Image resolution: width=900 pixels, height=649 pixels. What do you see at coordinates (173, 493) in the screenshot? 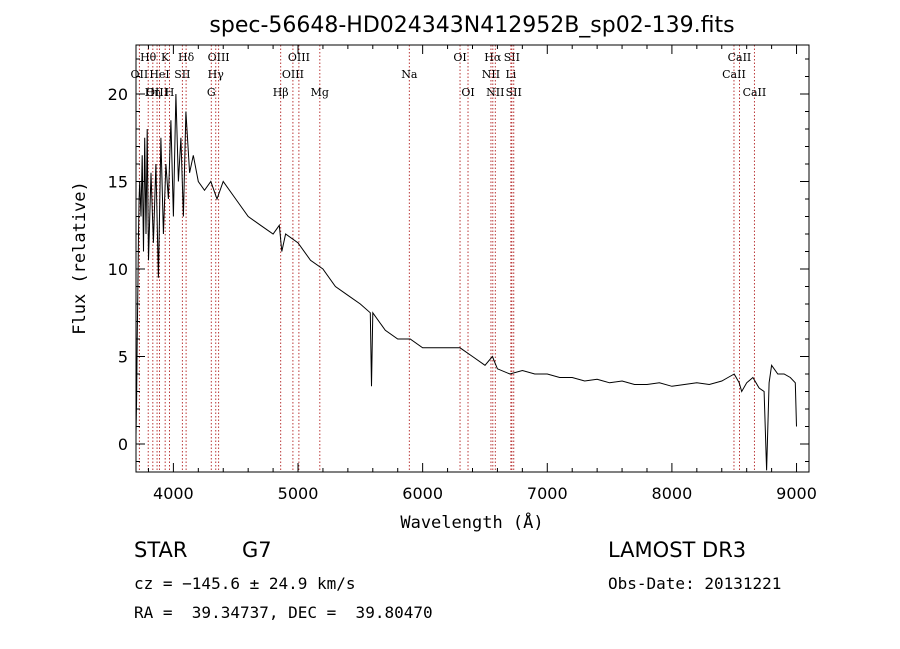
I see `x-tick-label: 4000` at bounding box center [173, 493].